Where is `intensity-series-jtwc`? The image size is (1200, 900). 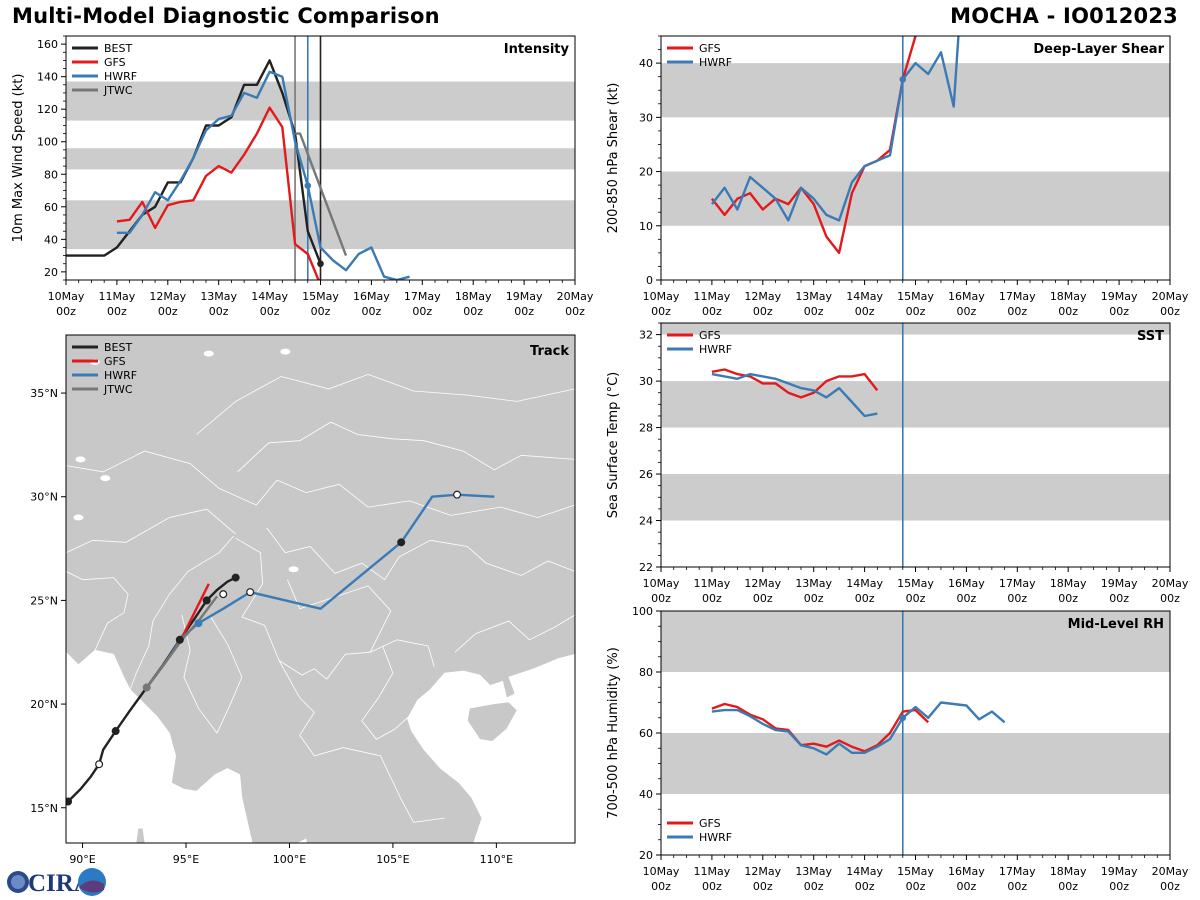 intensity-series-jtwc is located at coordinates (321, 194).